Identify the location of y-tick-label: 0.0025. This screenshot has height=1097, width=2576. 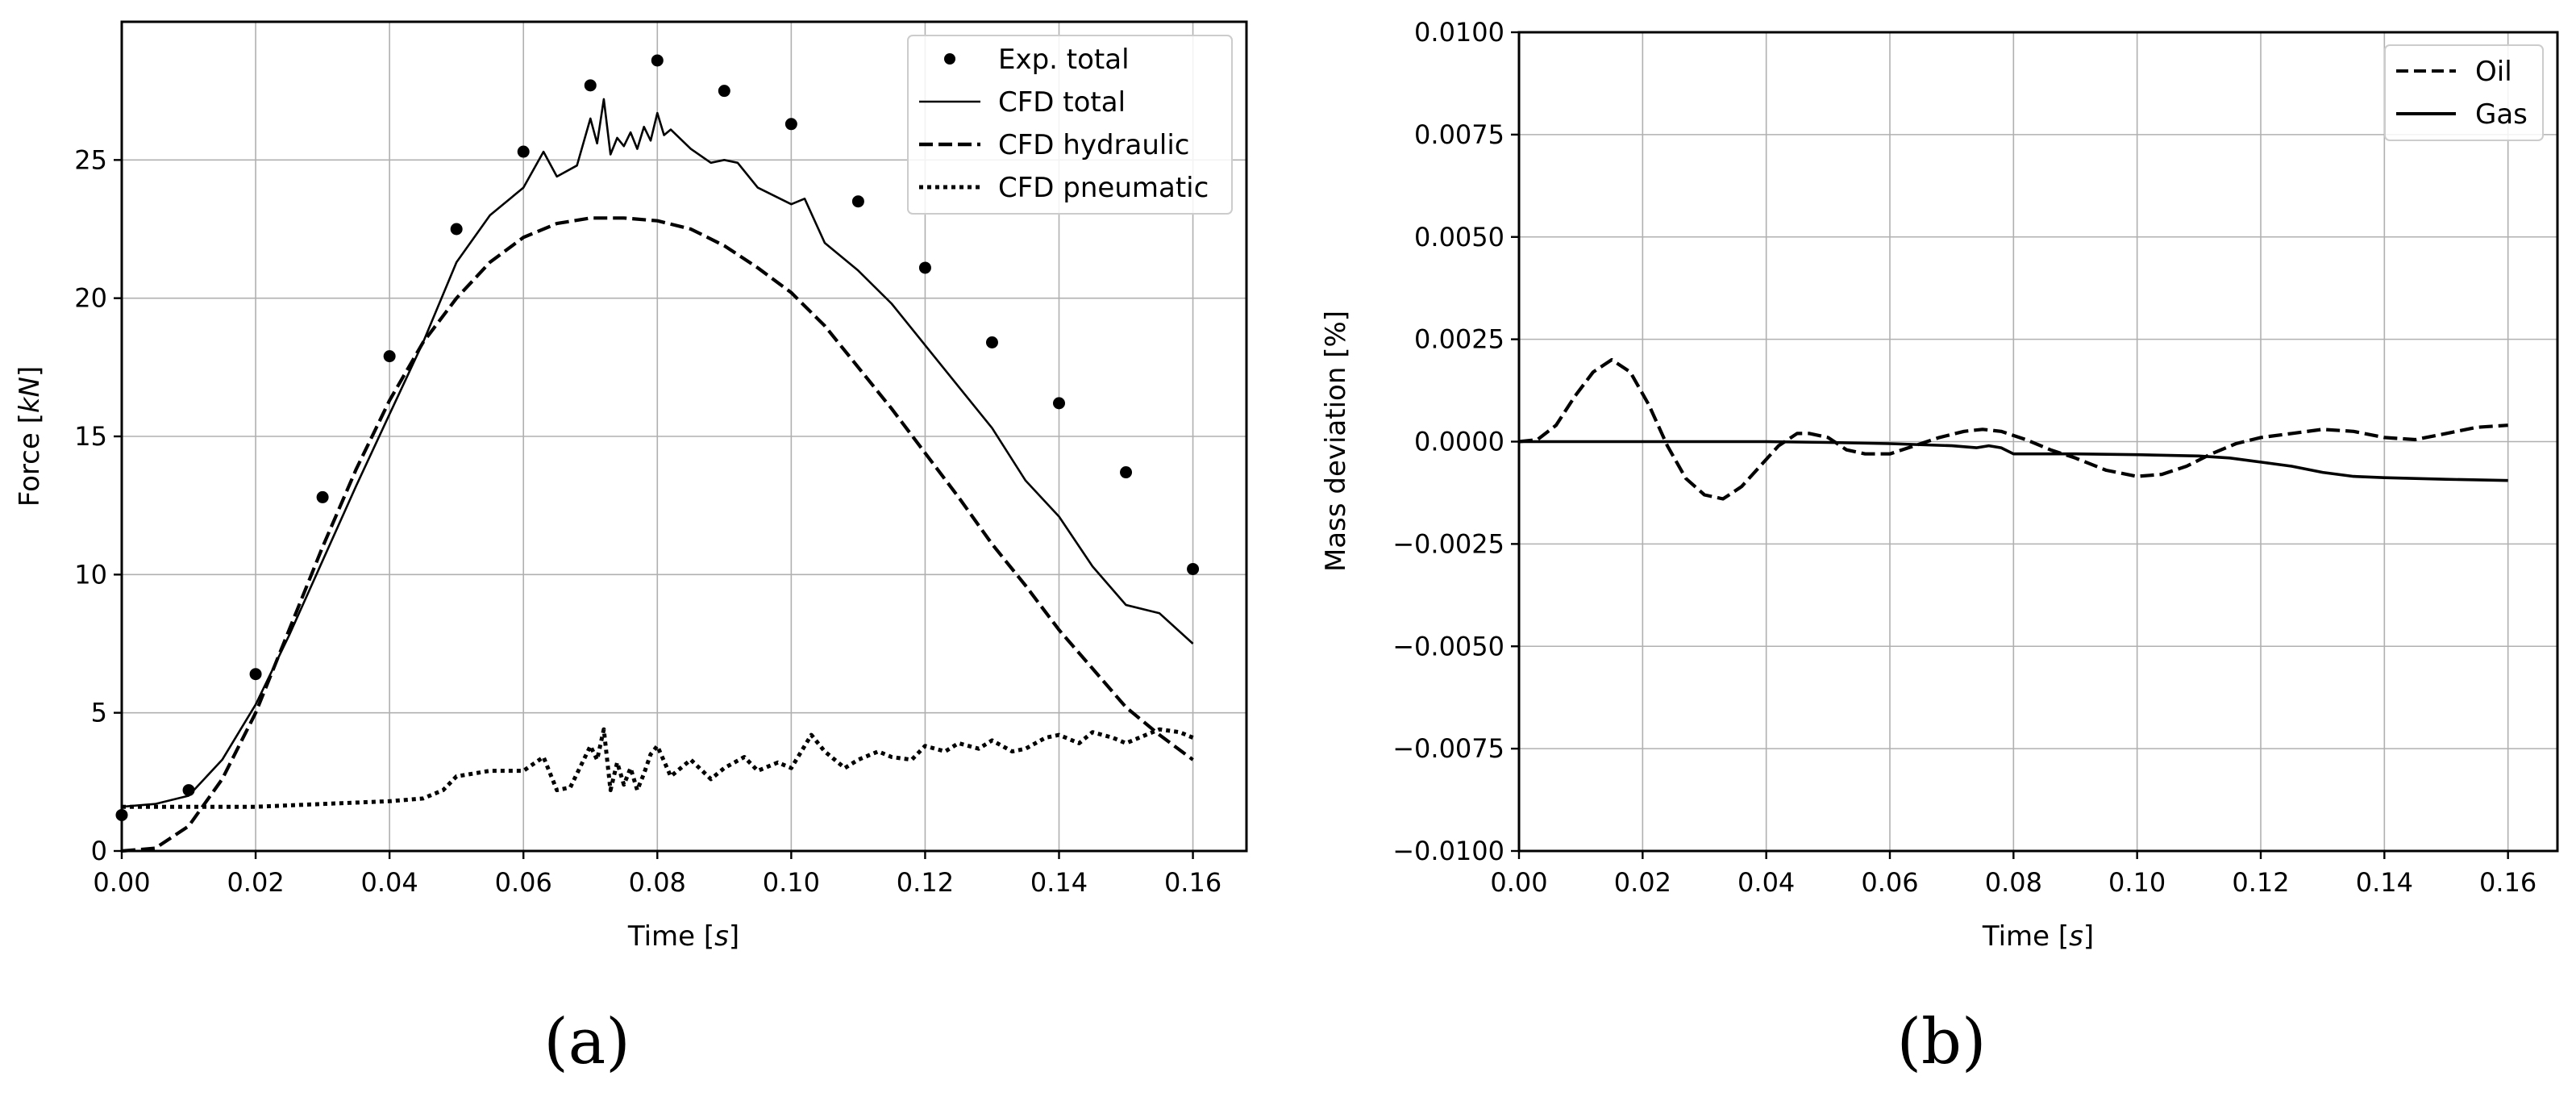
(1459, 339).